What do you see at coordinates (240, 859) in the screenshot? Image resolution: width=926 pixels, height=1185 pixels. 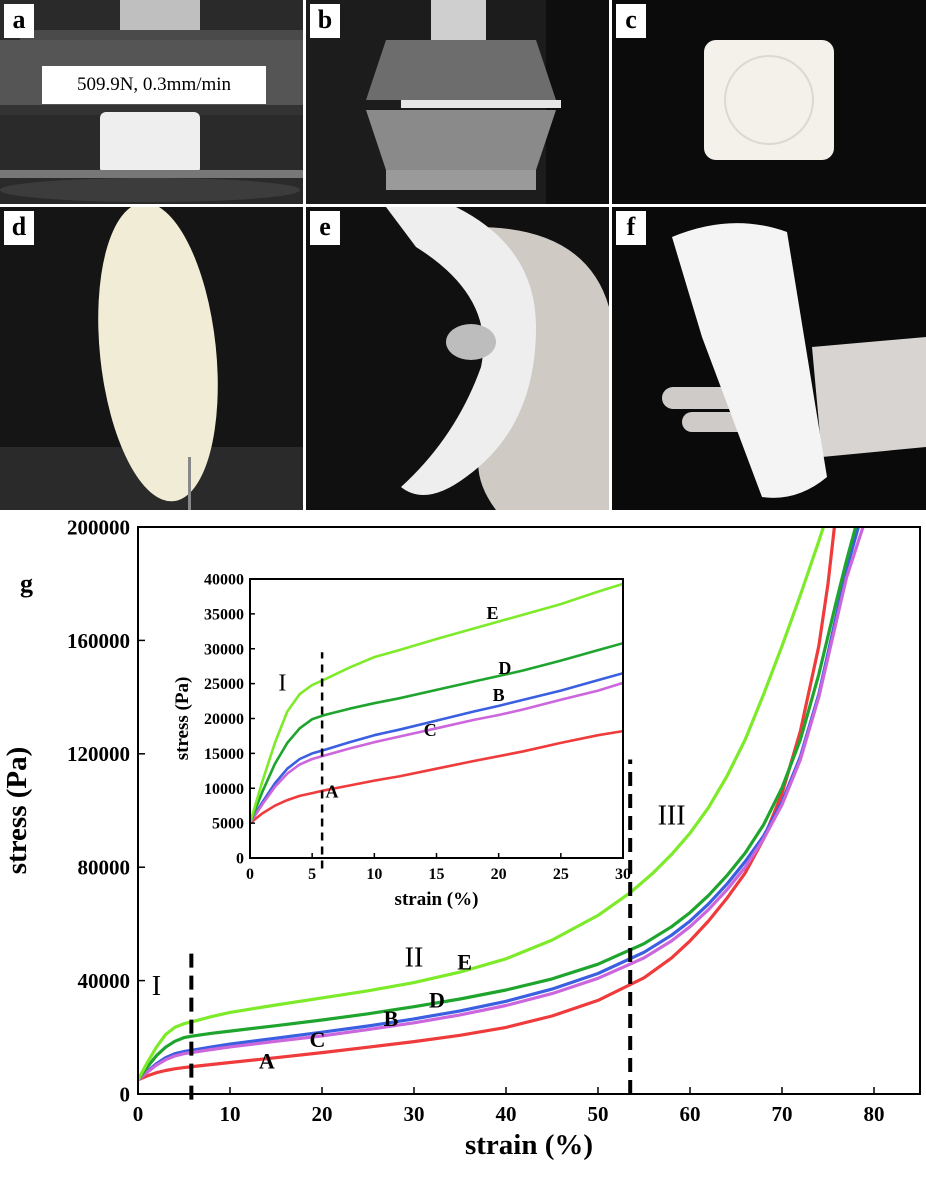 I see `inset-y-tick-label: 0` at bounding box center [240, 859].